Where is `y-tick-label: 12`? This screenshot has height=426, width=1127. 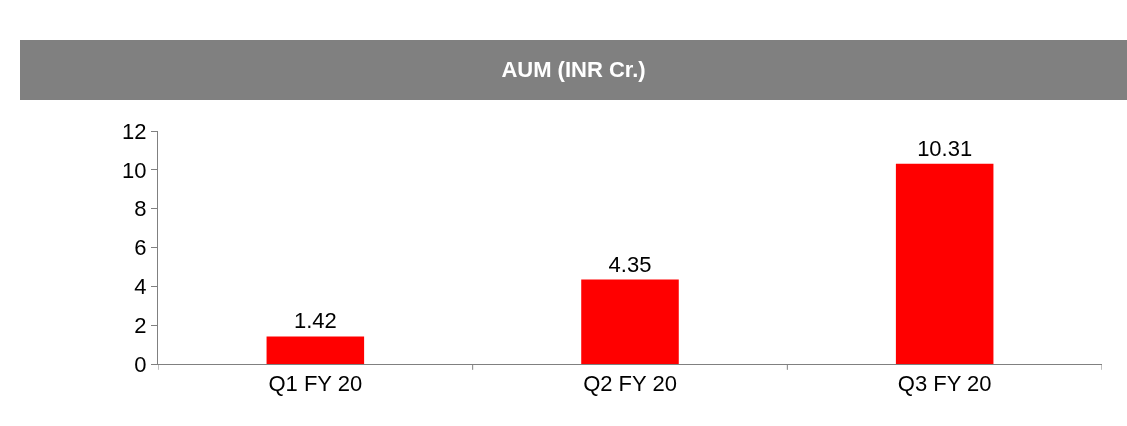
y-tick-label: 12 is located at coordinates (134, 131).